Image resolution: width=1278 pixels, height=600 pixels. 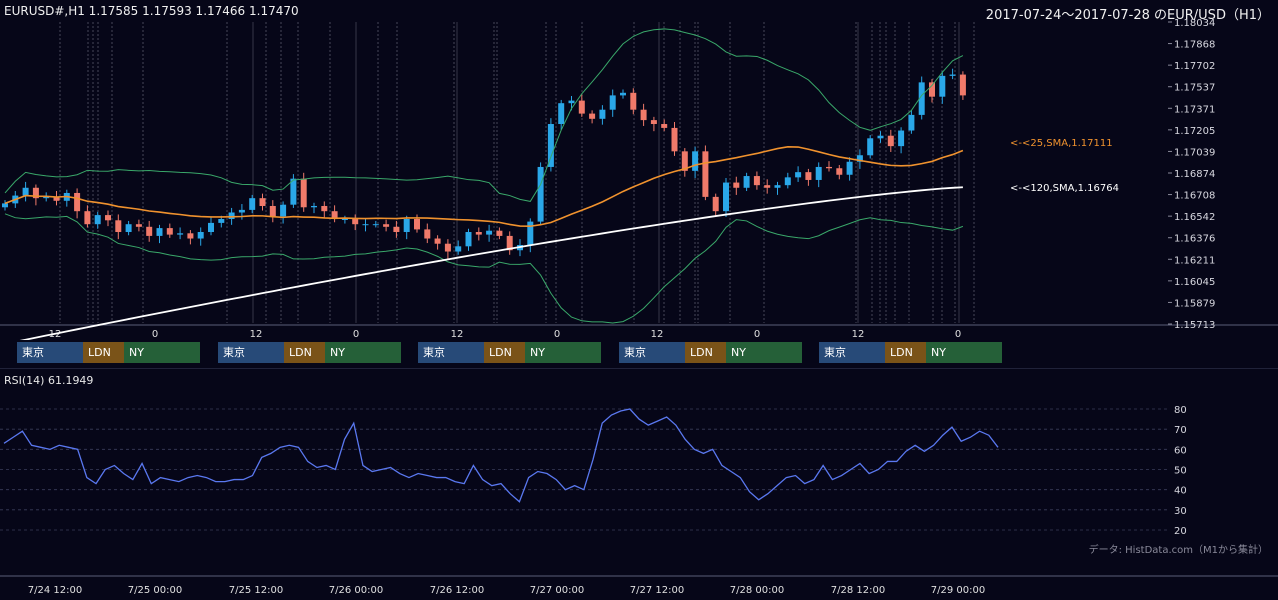 I want to click on date-label: 7/24 12:00, so click(x=55, y=590).